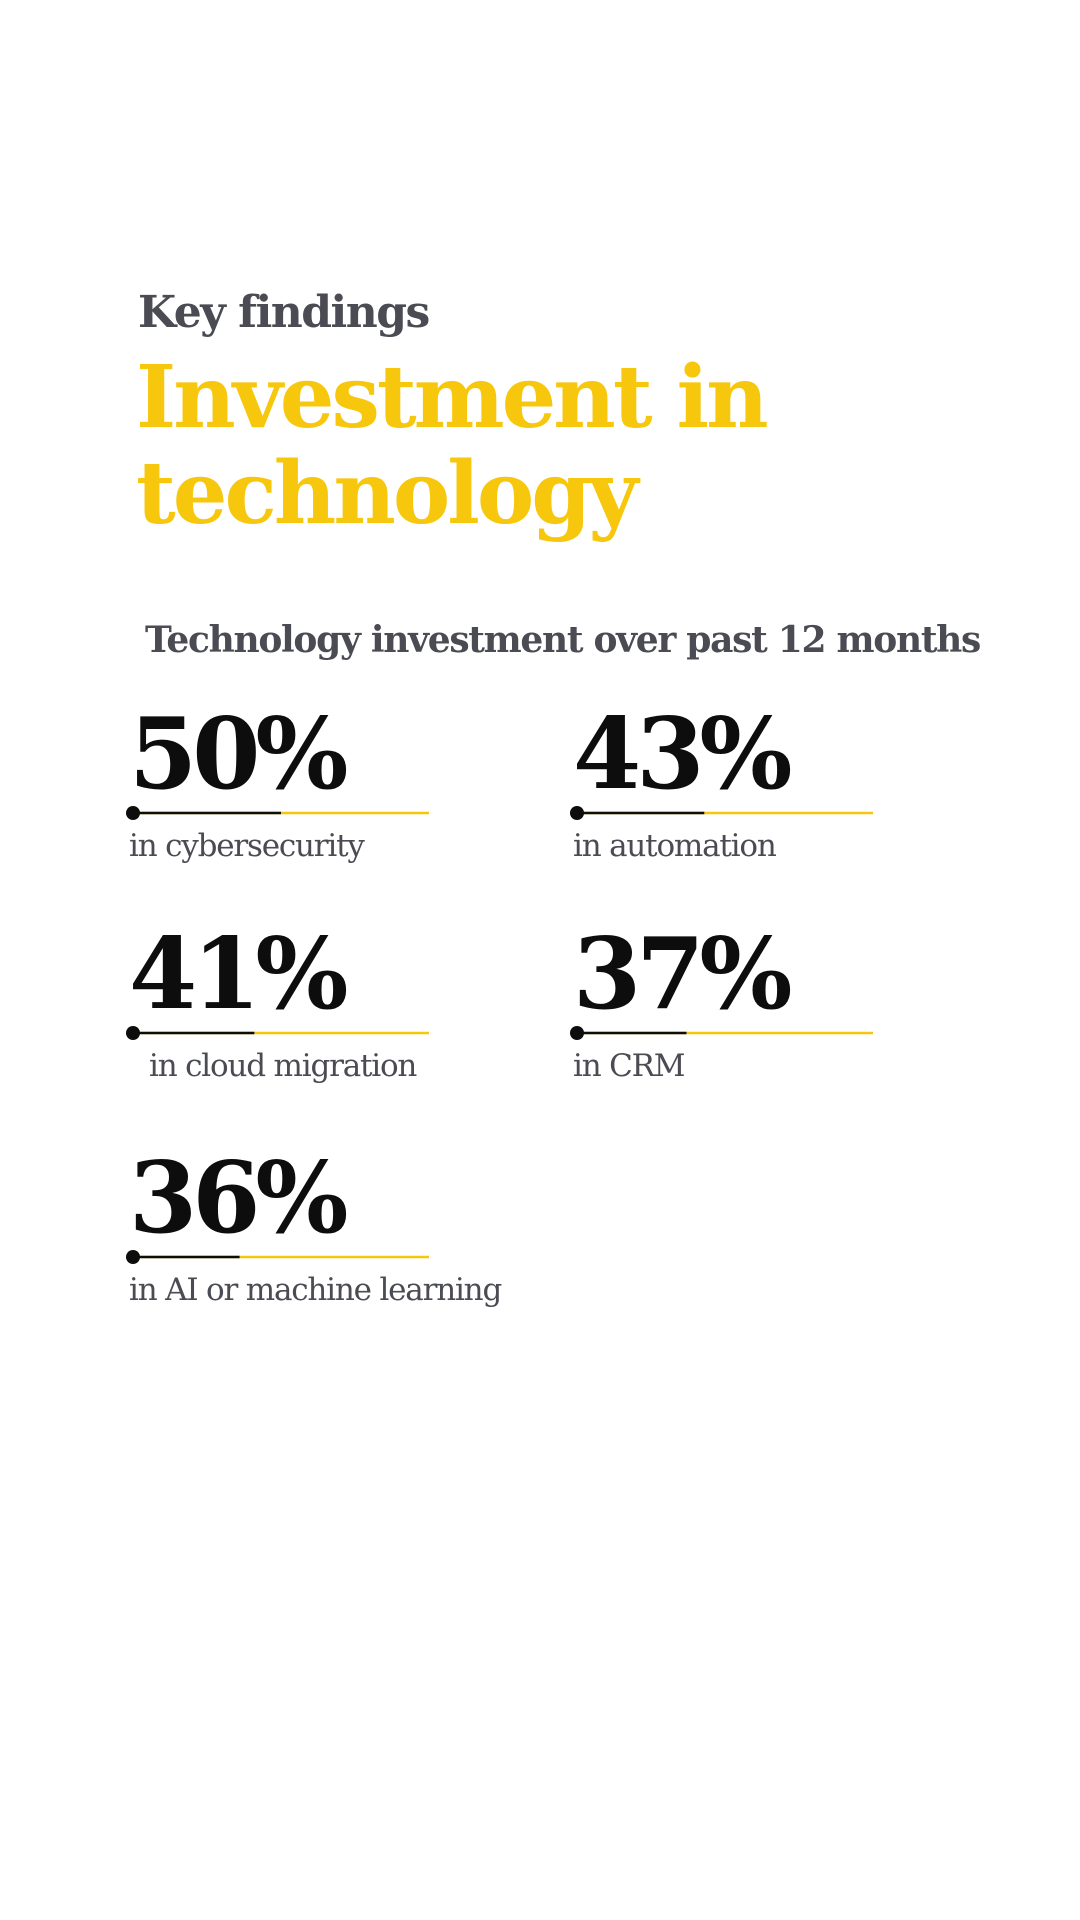 The image size is (1080, 1920). I want to click on stat-automation: 43% in automation, so click(749, 795).